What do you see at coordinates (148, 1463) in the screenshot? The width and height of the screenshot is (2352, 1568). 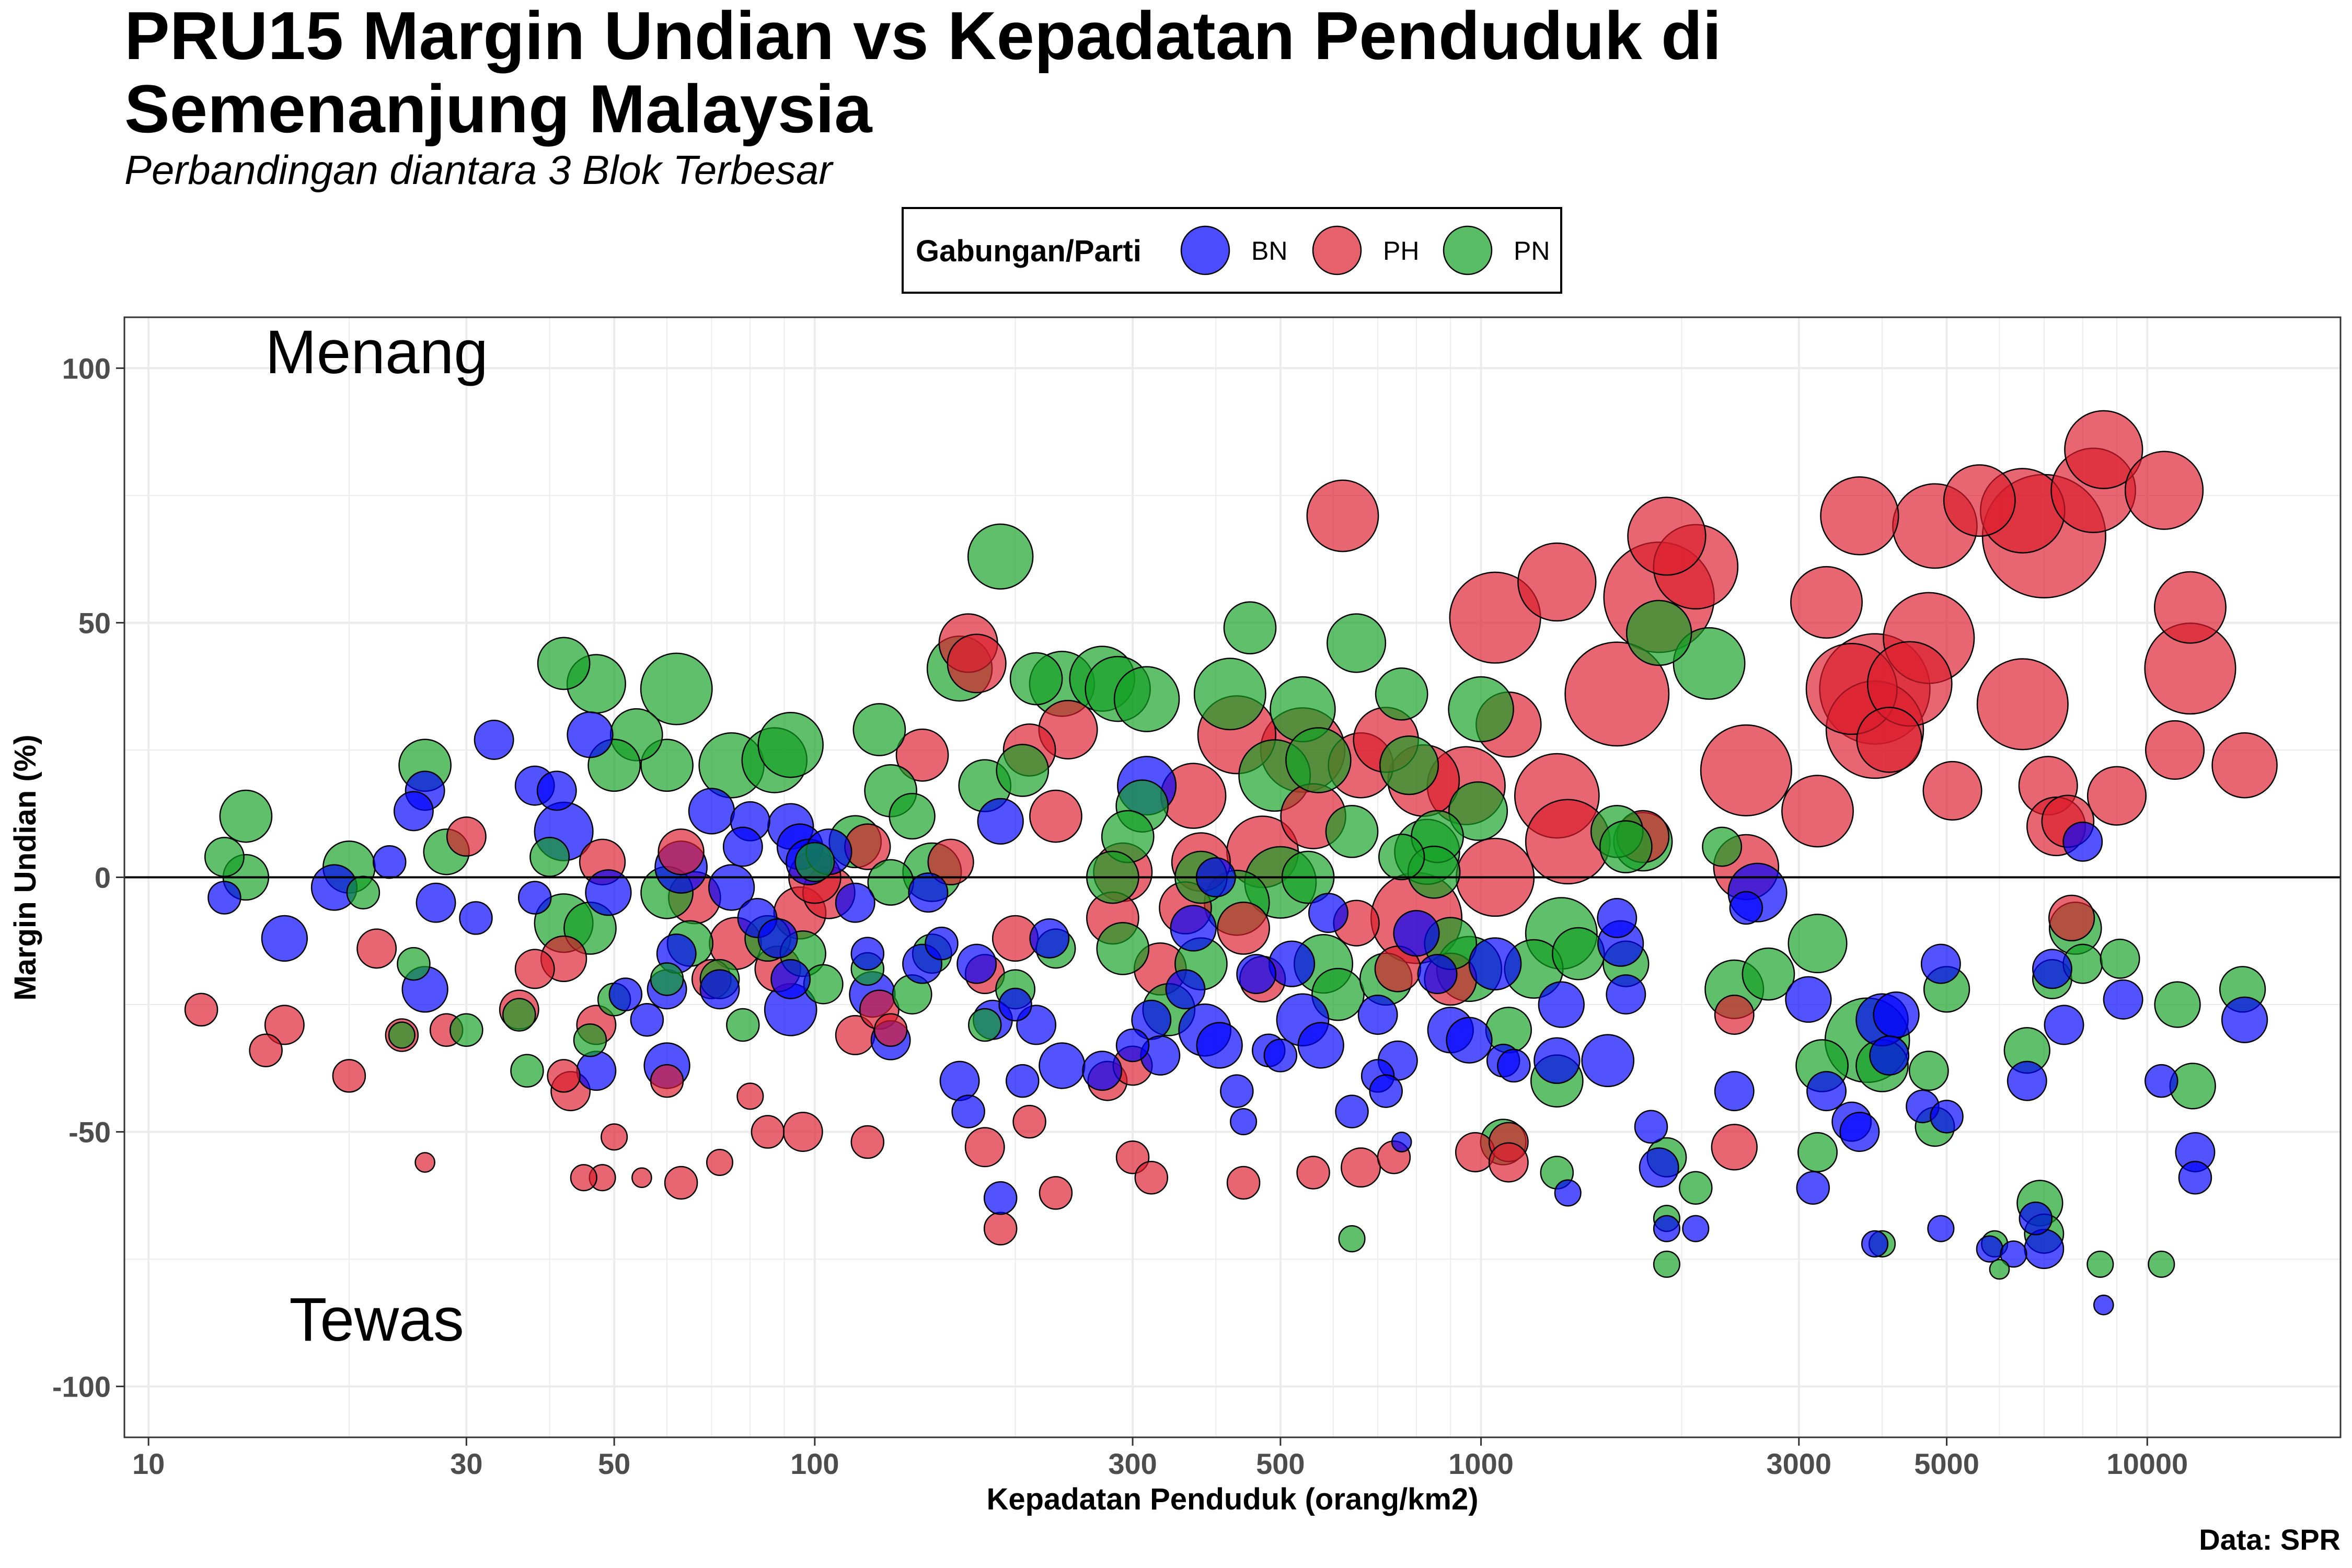 I see `x-tick-label: 10` at bounding box center [148, 1463].